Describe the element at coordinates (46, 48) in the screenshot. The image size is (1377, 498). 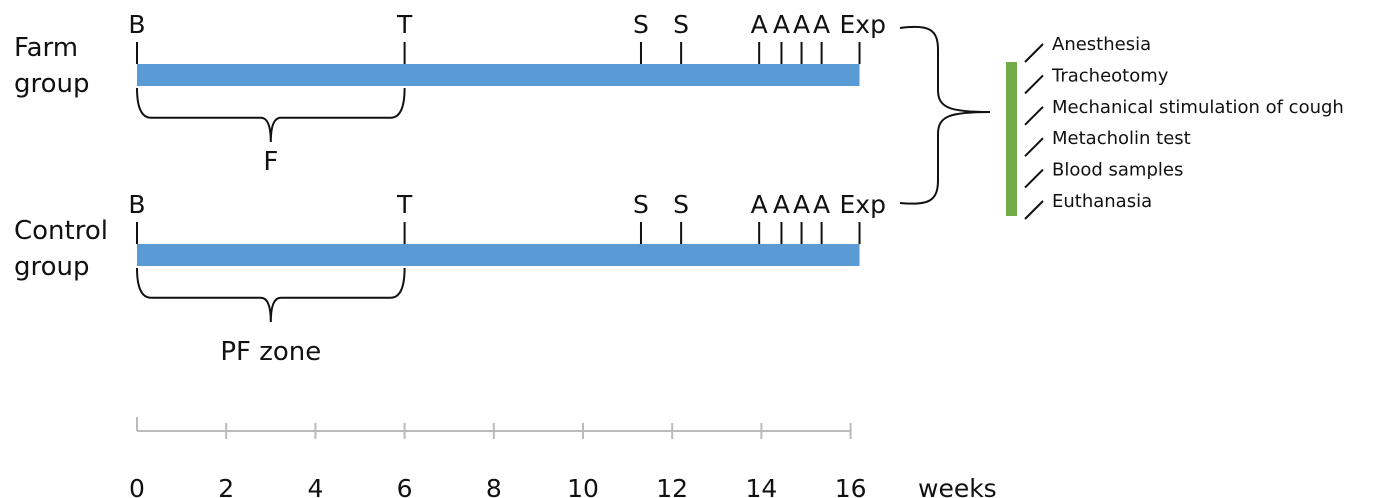
I see `farm-group-label-line1: Farm` at that location.